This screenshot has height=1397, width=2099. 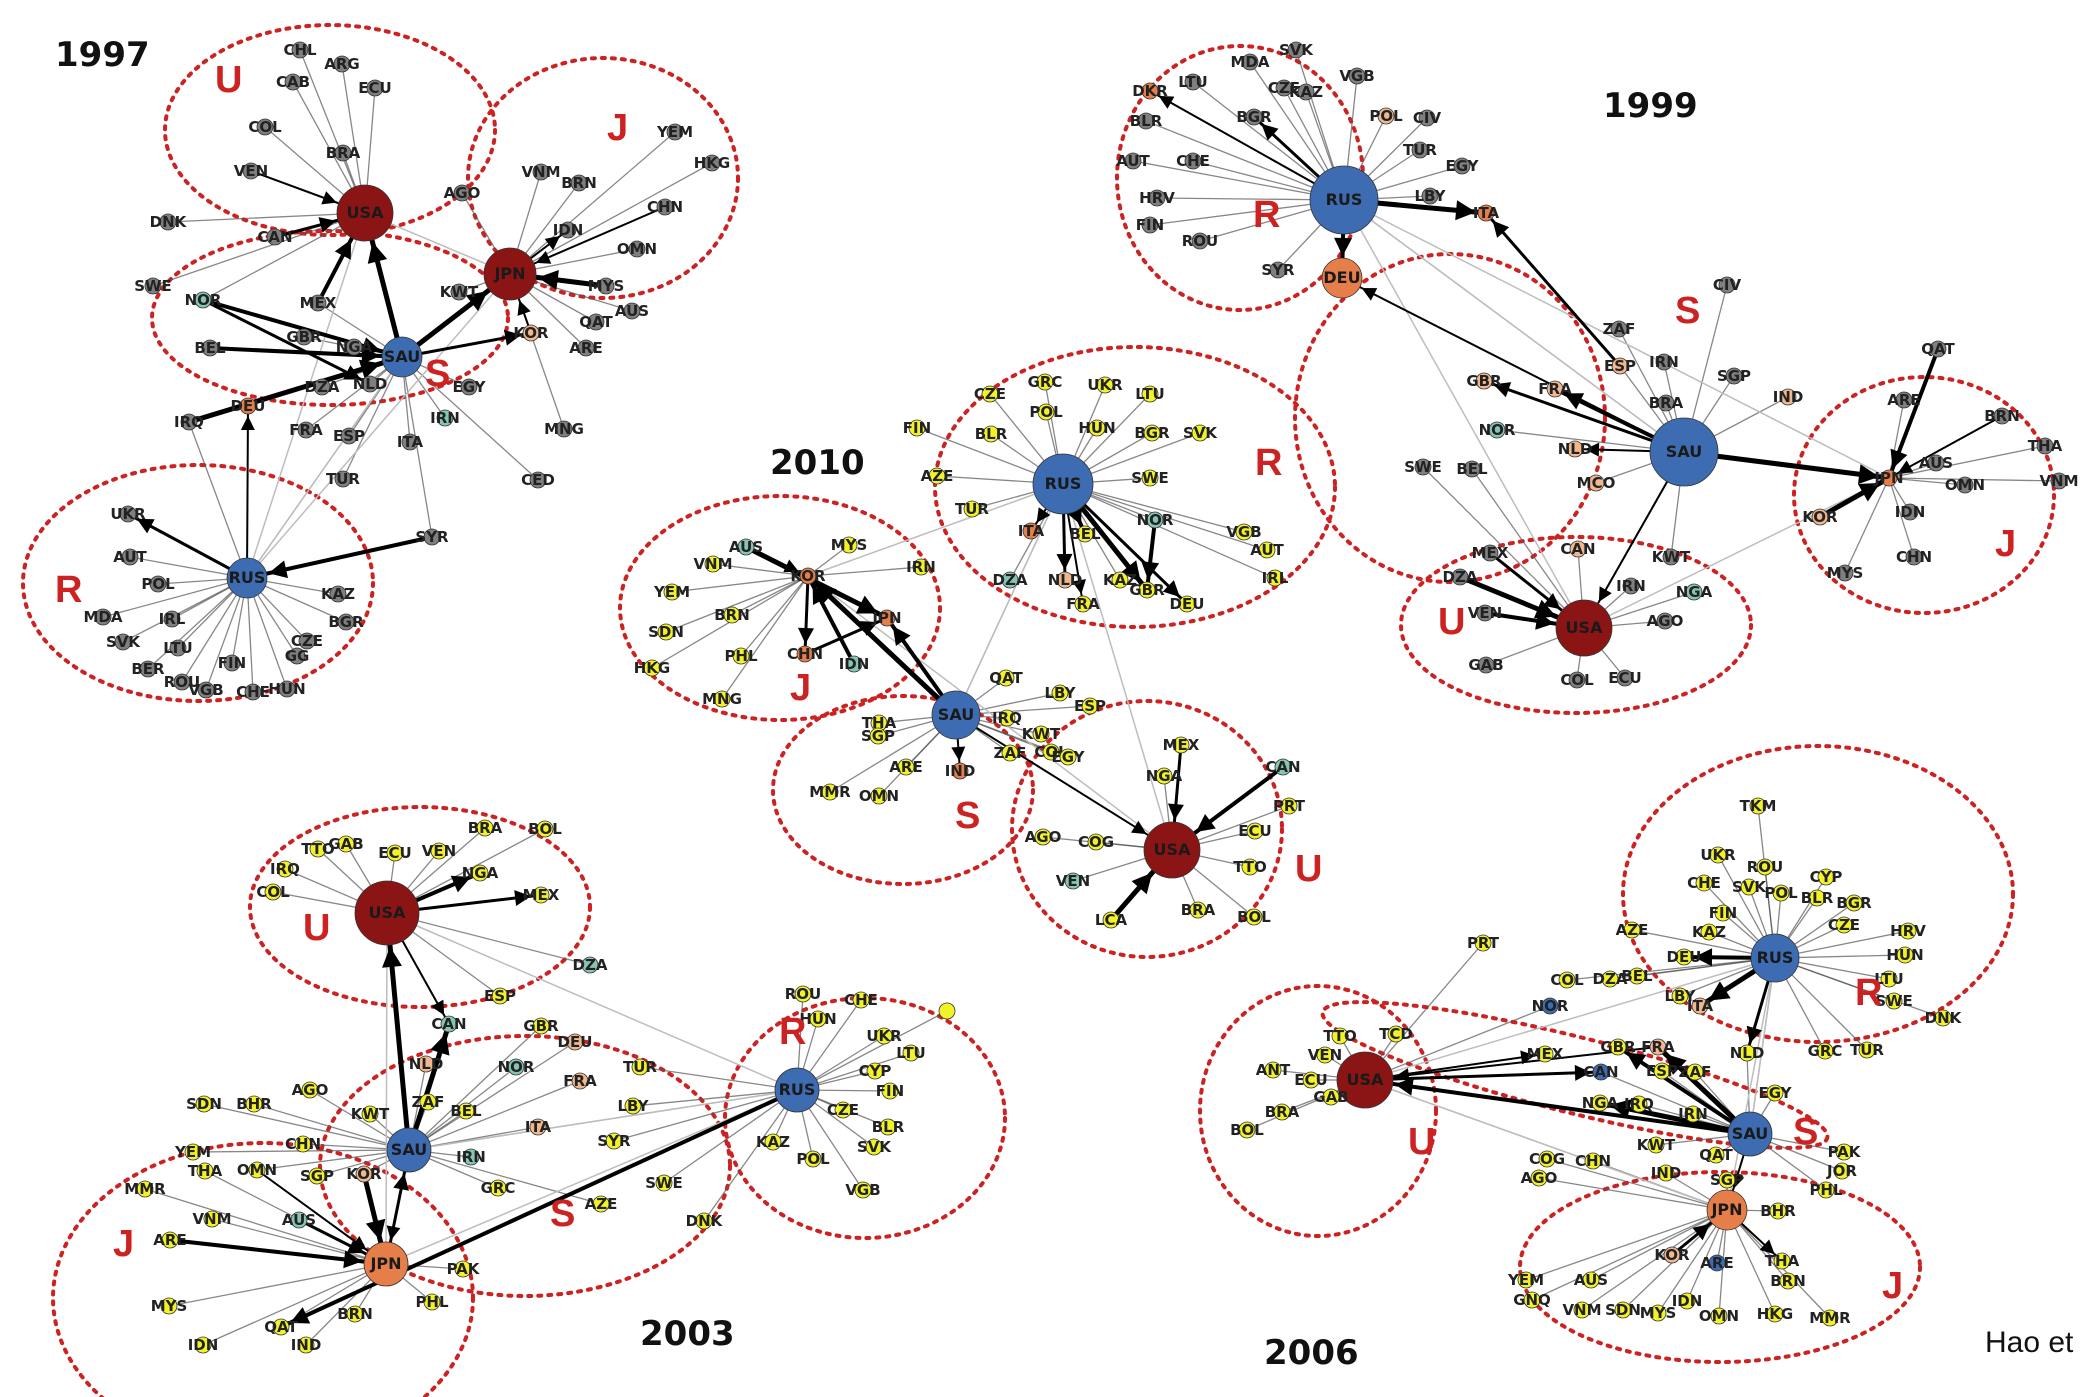 I want to click on node-label-2003-ITA: ITA, so click(x=538, y=1127).